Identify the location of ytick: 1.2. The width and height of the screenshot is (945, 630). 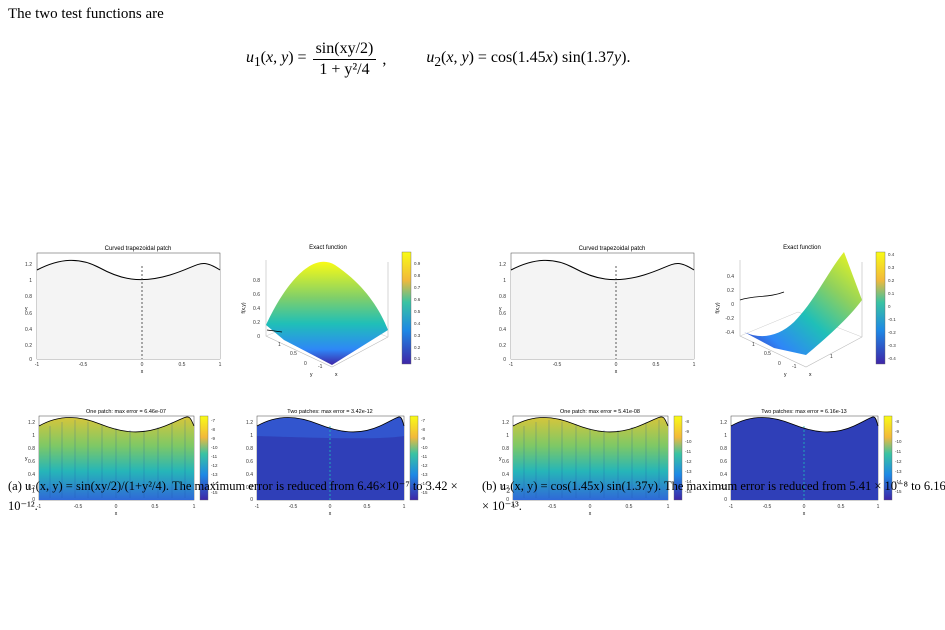
(28, 265).